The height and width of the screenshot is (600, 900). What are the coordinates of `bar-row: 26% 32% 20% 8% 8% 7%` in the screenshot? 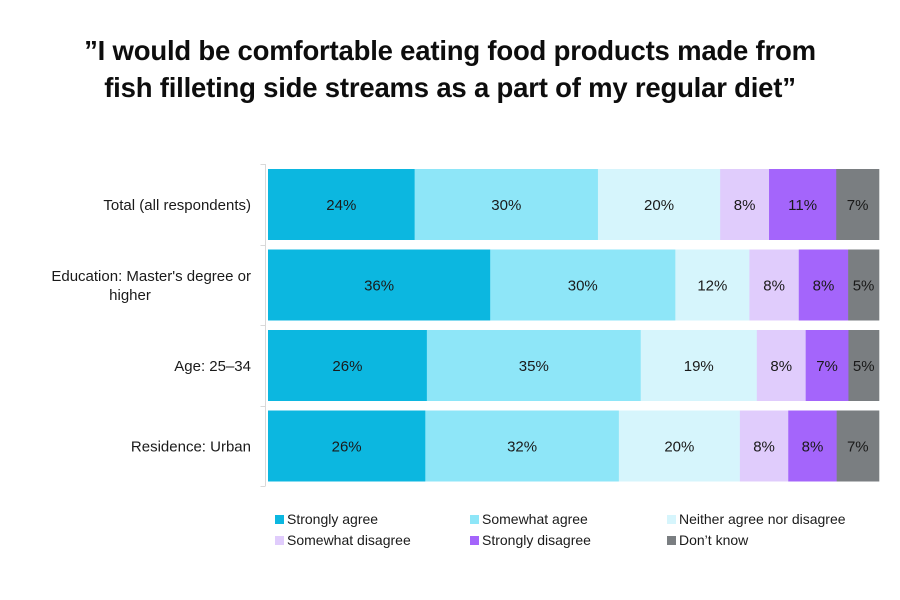 It's located at (574, 446).